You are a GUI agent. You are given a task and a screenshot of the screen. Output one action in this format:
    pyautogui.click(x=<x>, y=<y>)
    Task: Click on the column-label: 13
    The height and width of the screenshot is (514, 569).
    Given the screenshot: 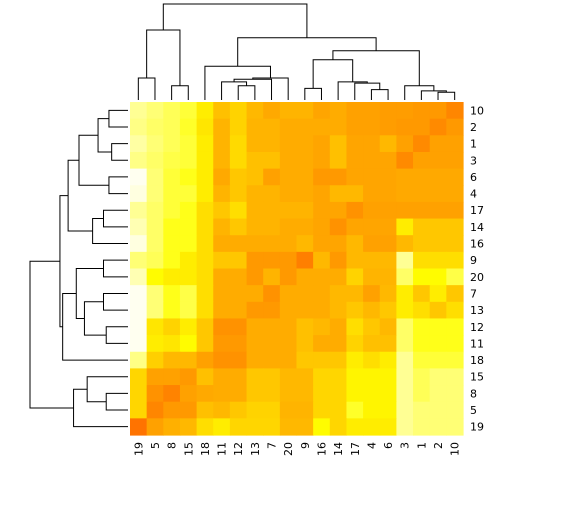 What is the action you would take?
    pyautogui.click(x=255, y=449)
    